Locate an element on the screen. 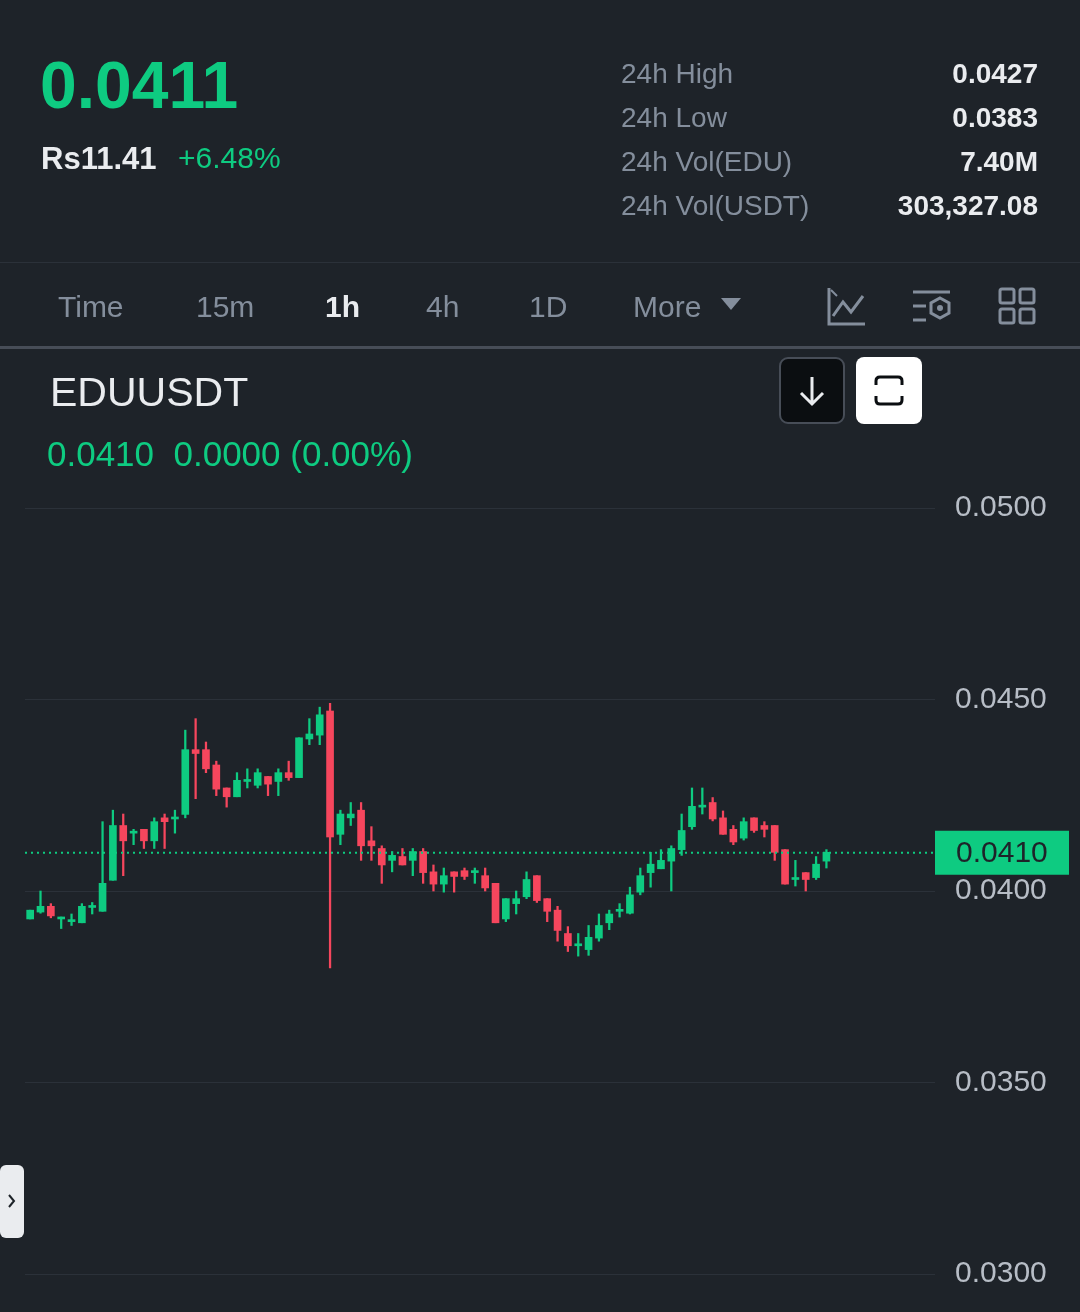  text: 0.0411 is located at coordinates (139, 85).